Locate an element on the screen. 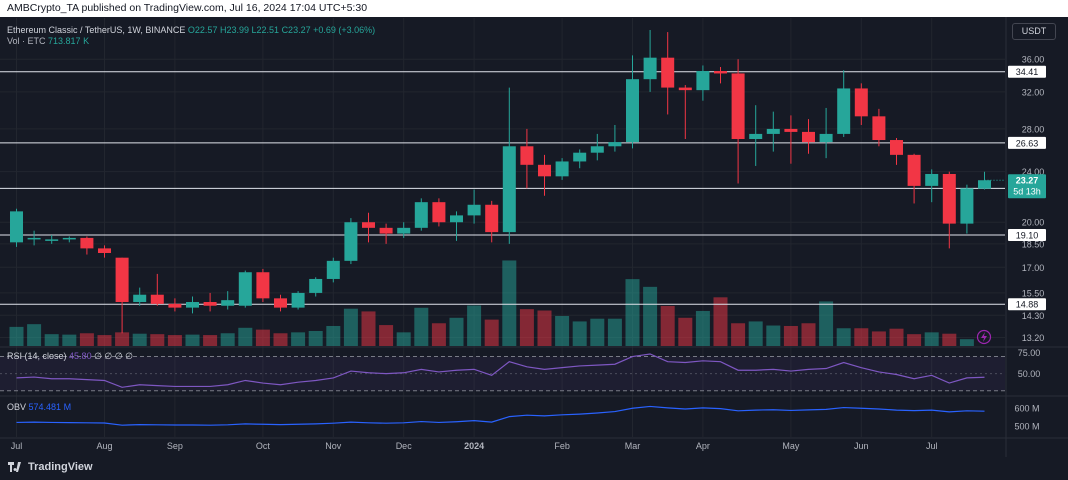 Image resolution: width=1068 pixels, height=480 pixels. rsi-name: RSI (14, close) is located at coordinates (37, 356).